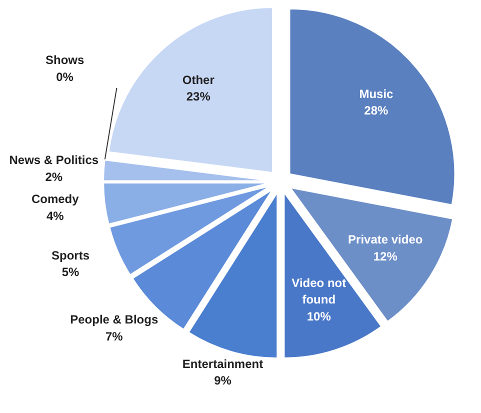  What do you see at coordinates (376, 93) in the screenshot?
I see `slice-label: Music` at bounding box center [376, 93].